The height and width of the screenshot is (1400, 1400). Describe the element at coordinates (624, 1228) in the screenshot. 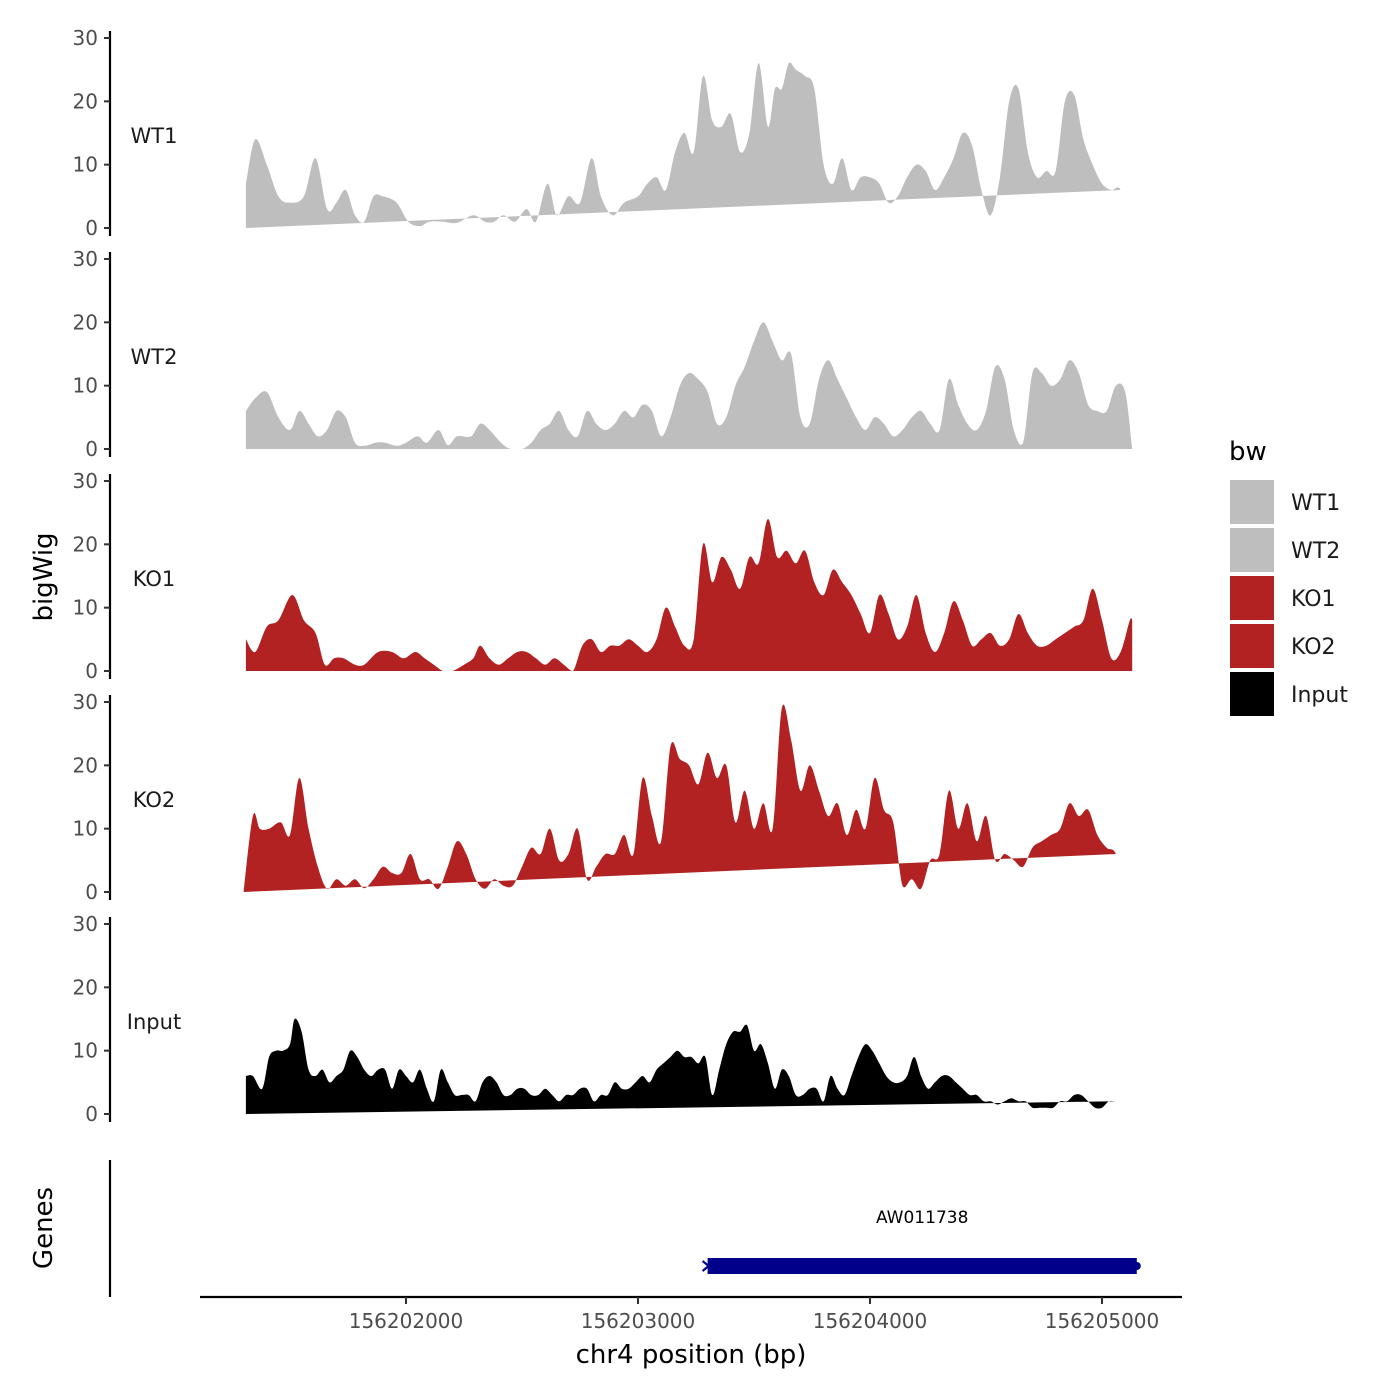

I see `gene-panel: AW011738` at that location.